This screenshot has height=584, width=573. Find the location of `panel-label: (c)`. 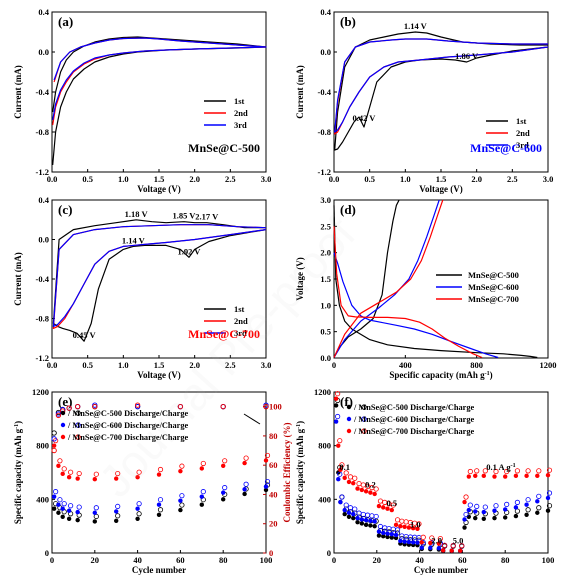

panel-label: (c) is located at coordinates (65, 209).